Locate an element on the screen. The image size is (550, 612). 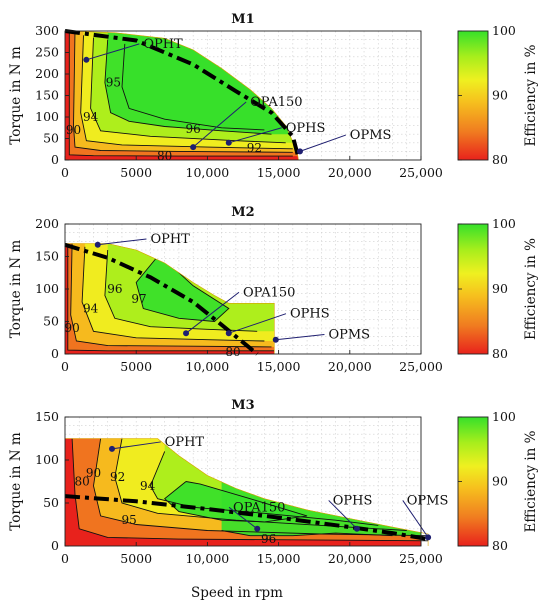
chart-title: M3 is located at coordinates (242, 405).